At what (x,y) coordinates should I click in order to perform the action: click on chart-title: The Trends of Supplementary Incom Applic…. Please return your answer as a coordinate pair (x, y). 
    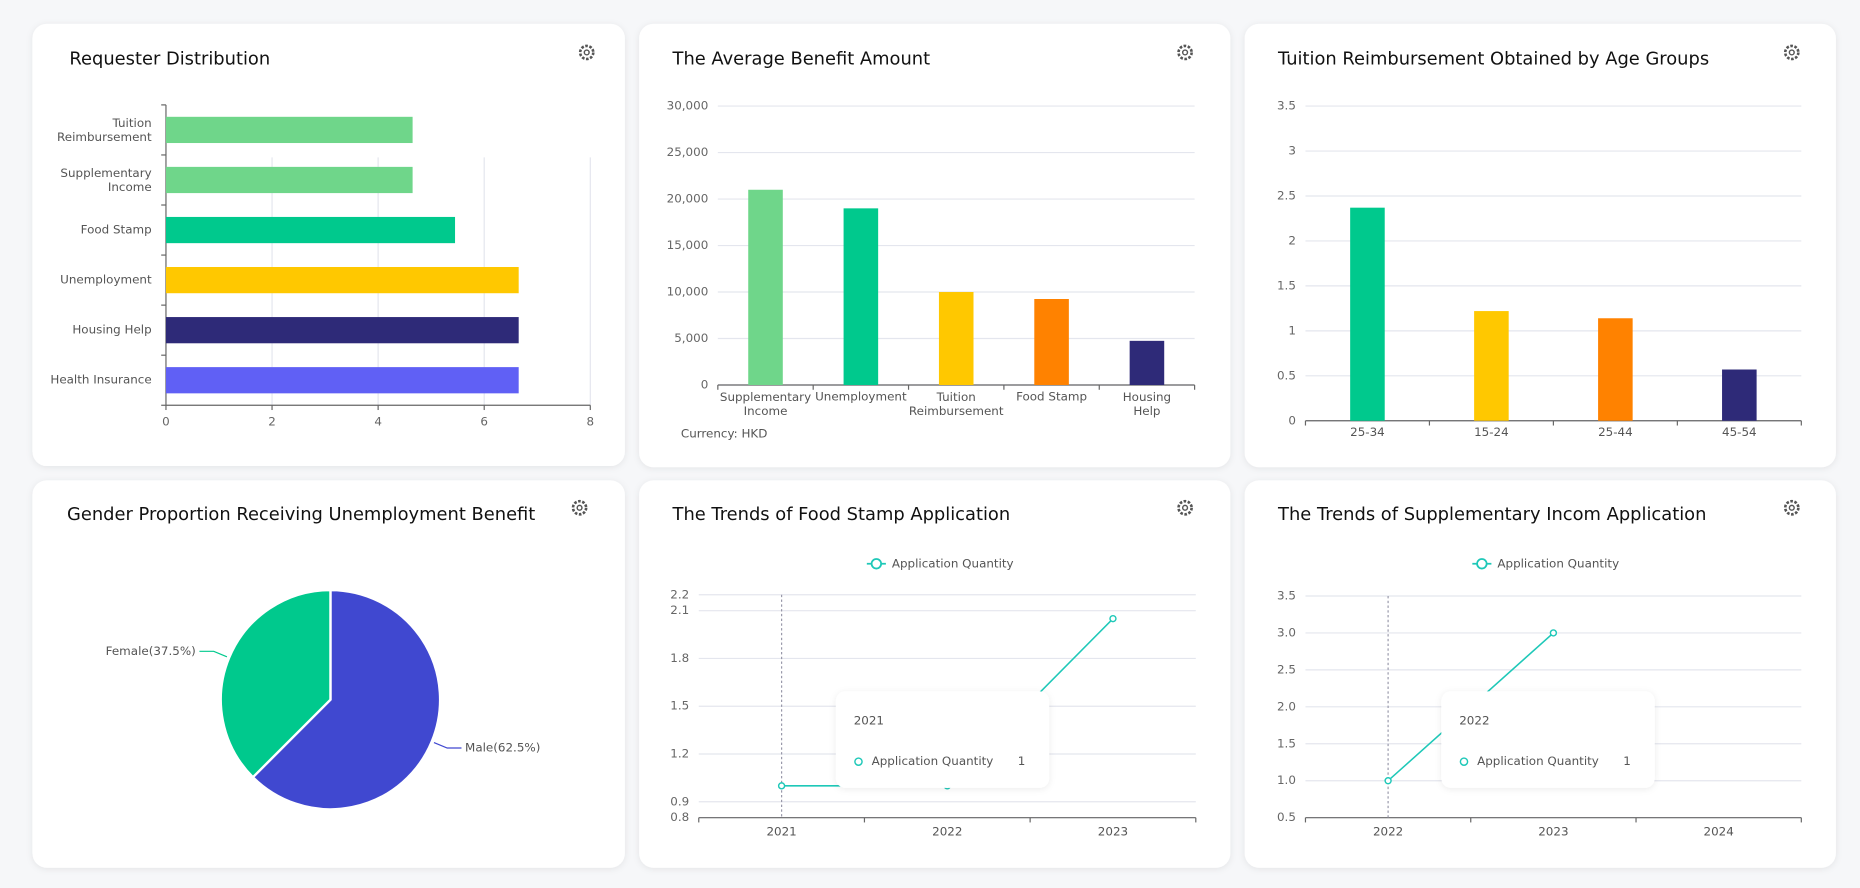
    Looking at the image, I should click on (1491, 514).